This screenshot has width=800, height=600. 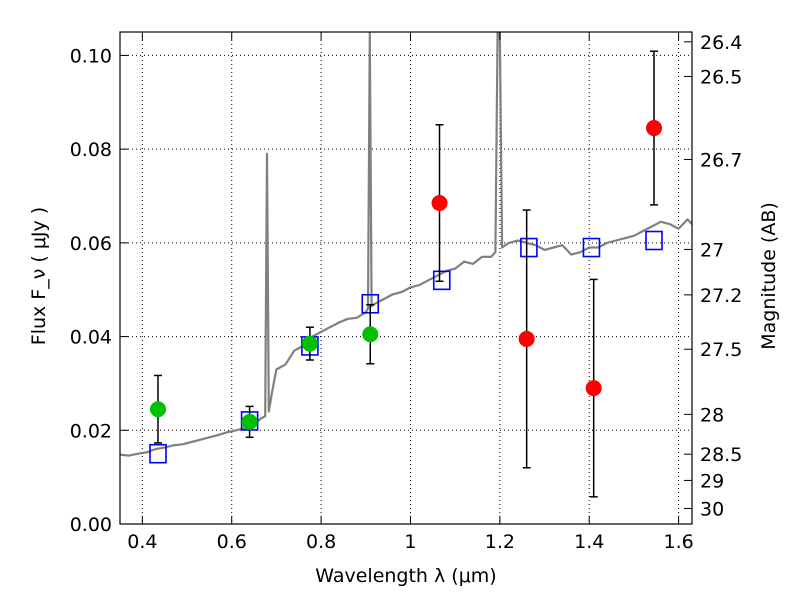 What do you see at coordinates (91, 244) in the screenshot?
I see `y-tick-label: 0.06` at bounding box center [91, 244].